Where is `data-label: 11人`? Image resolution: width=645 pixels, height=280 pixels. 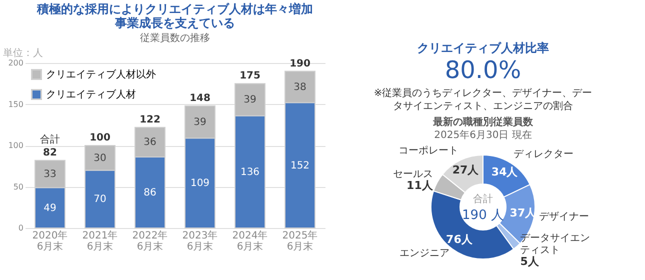
data-label: 11人 is located at coordinates (420, 185).